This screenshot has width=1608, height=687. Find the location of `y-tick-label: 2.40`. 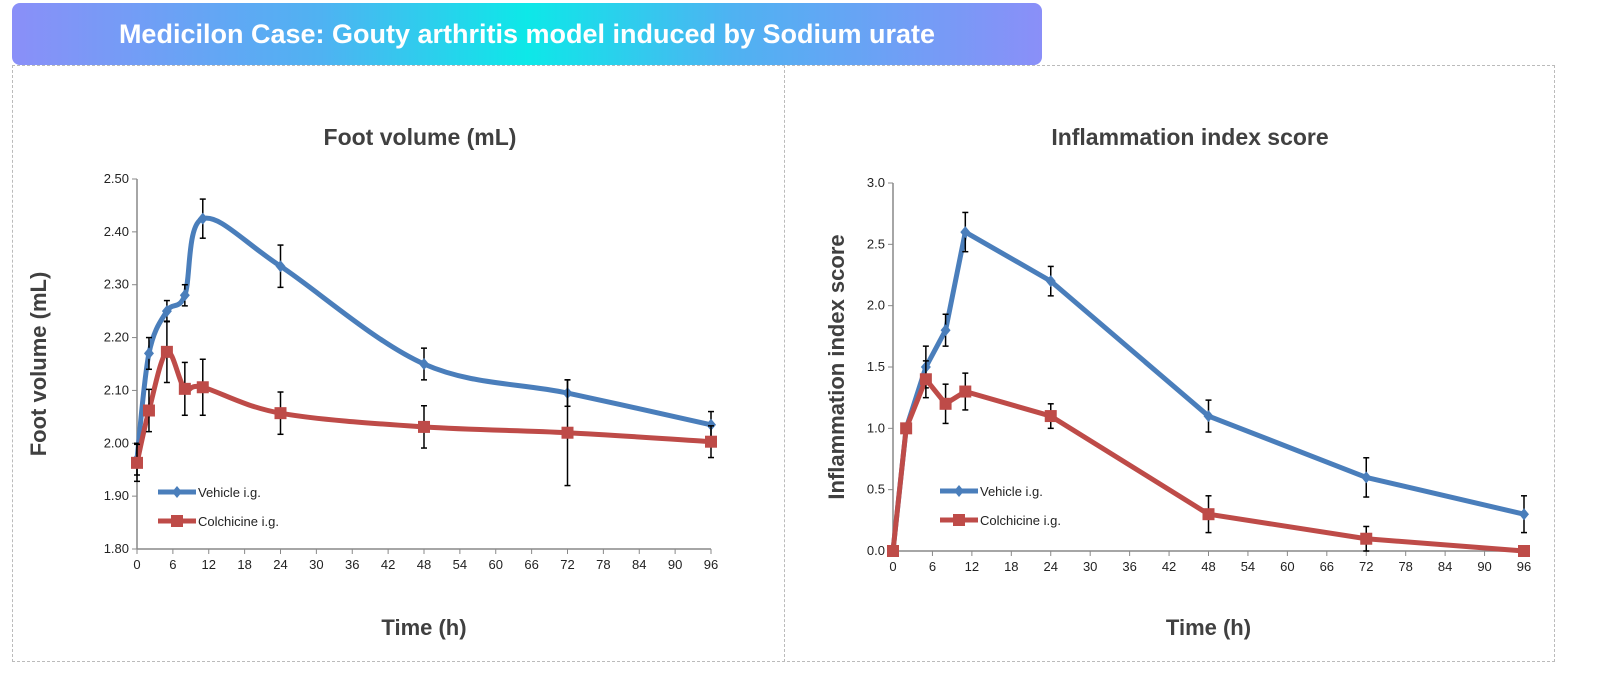

y-tick-label: 2.40 is located at coordinates (116, 231).